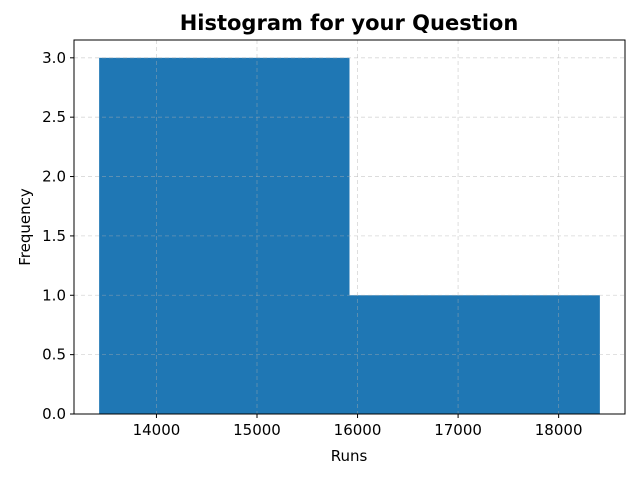  What do you see at coordinates (458, 430) in the screenshot?
I see `x-tick-label: 17000` at bounding box center [458, 430].